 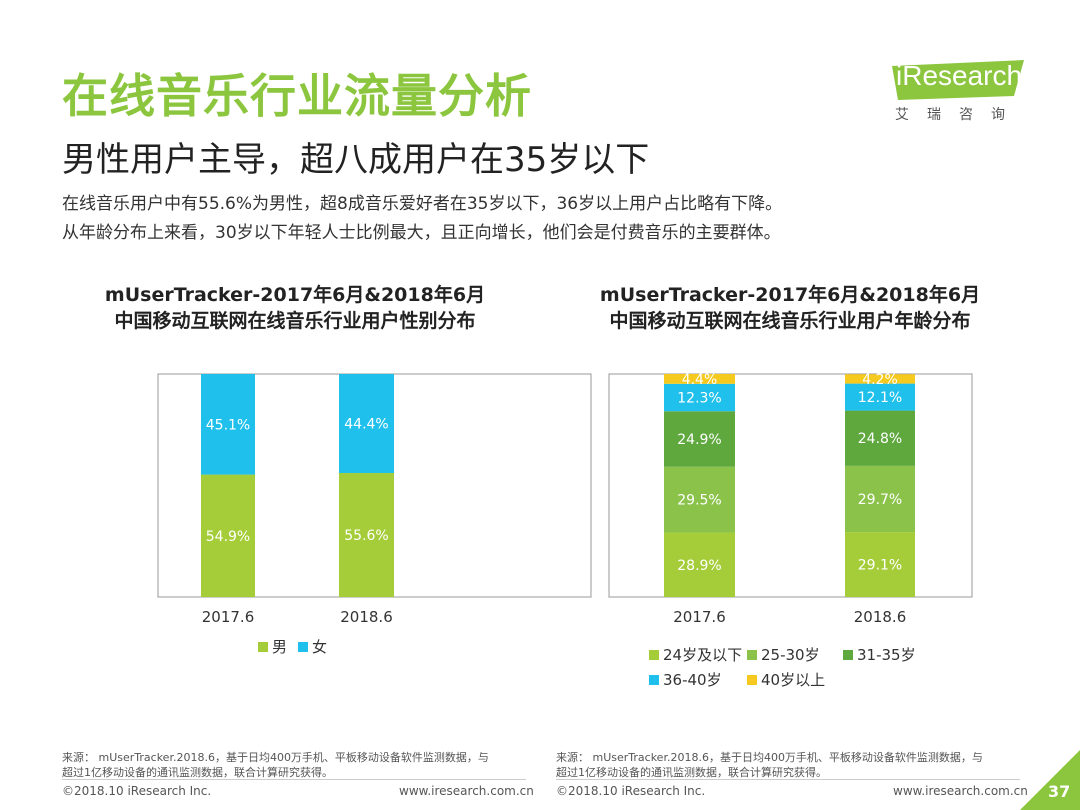 I want to click on age-legend-label: 31-35岁, so click(x=886, y=655).